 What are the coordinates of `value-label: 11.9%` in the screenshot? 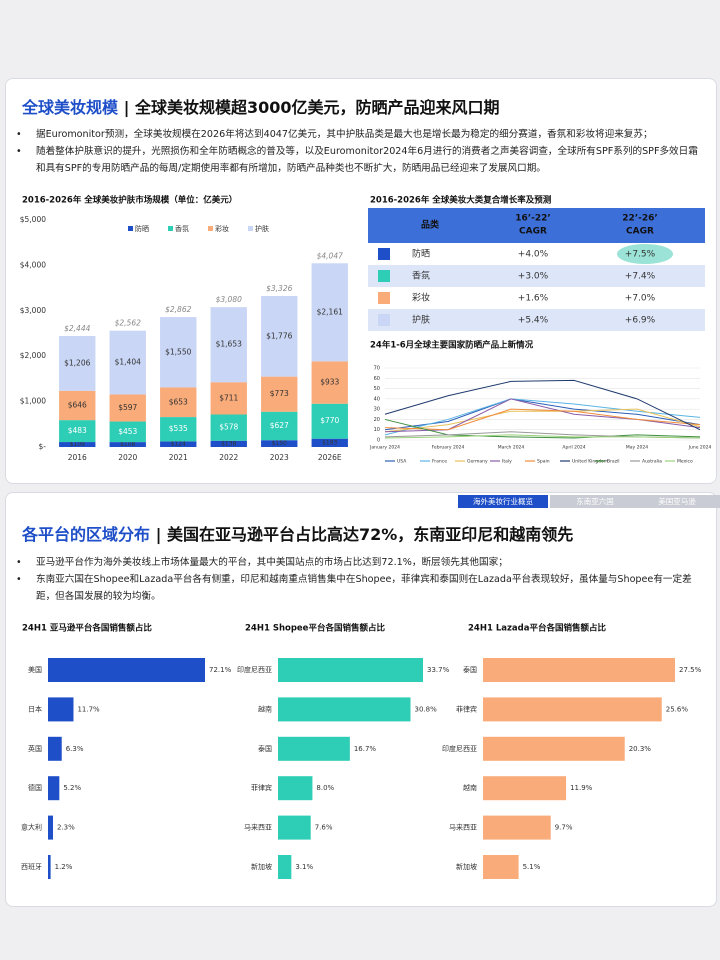 It's located at (581, 788).